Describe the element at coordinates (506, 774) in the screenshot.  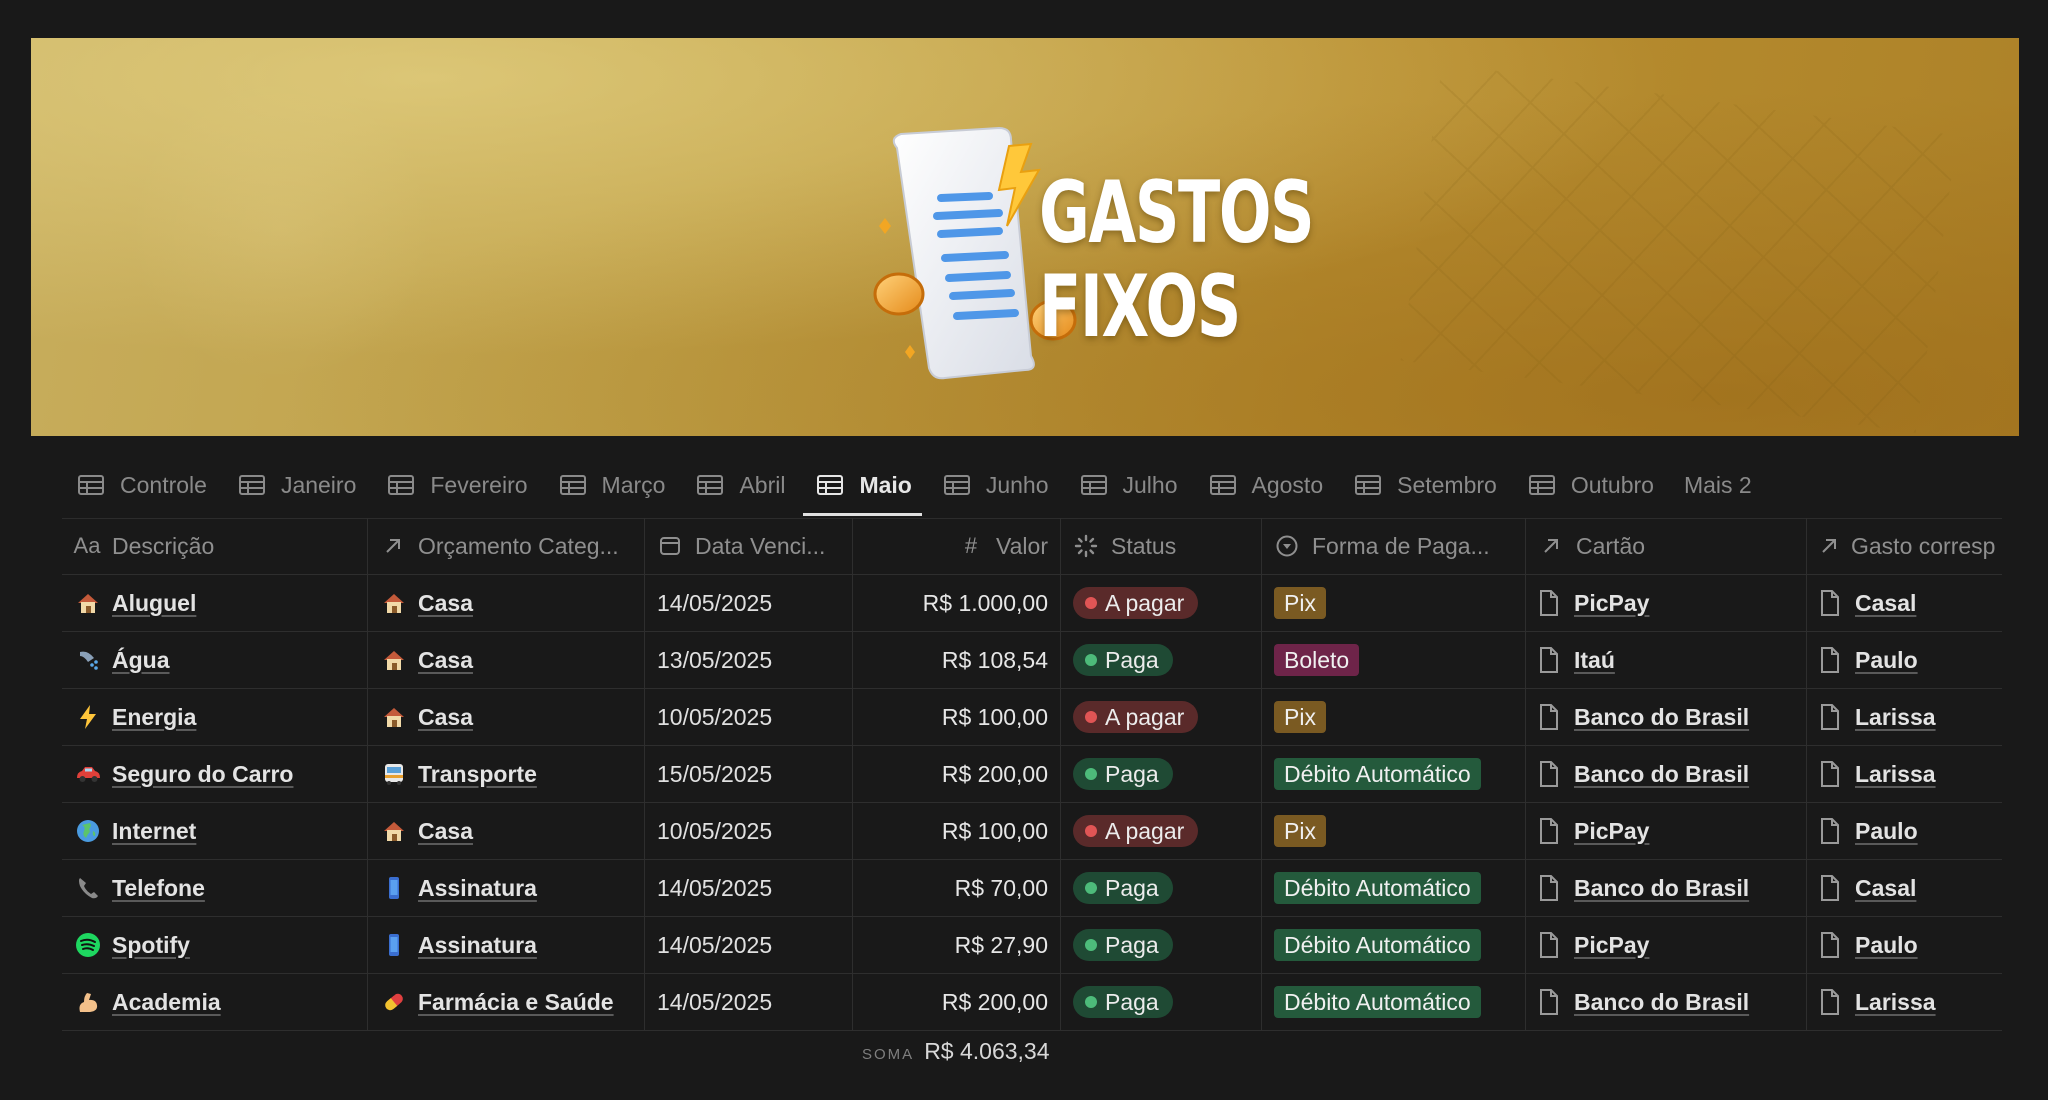
I see `cell-categoria: Transporte` at that location.